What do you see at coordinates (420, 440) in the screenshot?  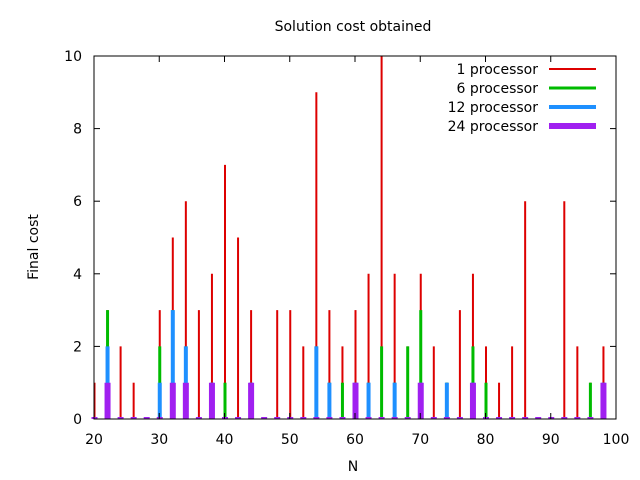 I see `x-tick-label: 70` at bounding box center [420, 440].